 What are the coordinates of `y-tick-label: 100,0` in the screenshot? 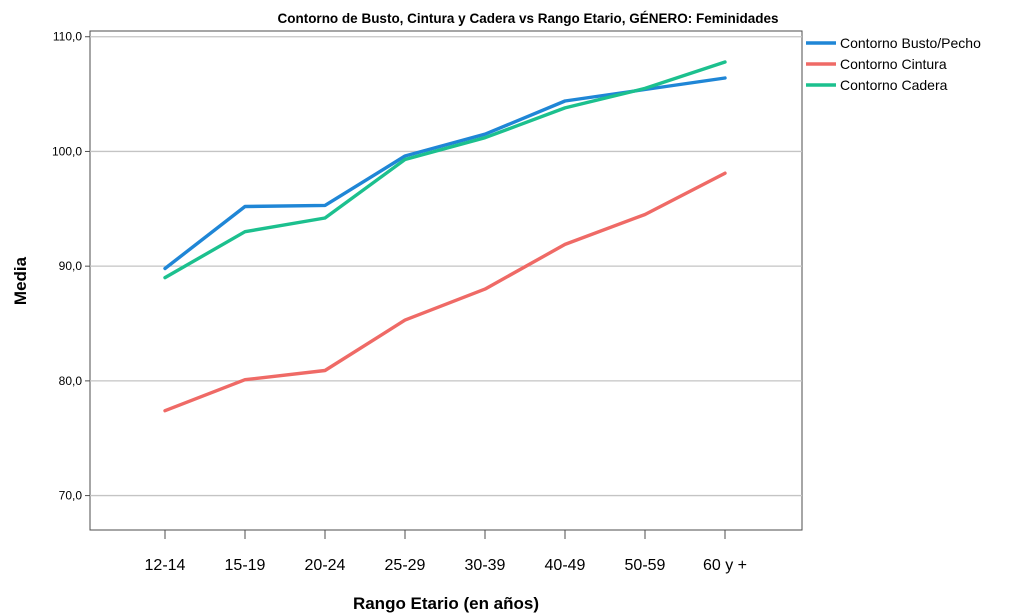 It's located at (67, 151).